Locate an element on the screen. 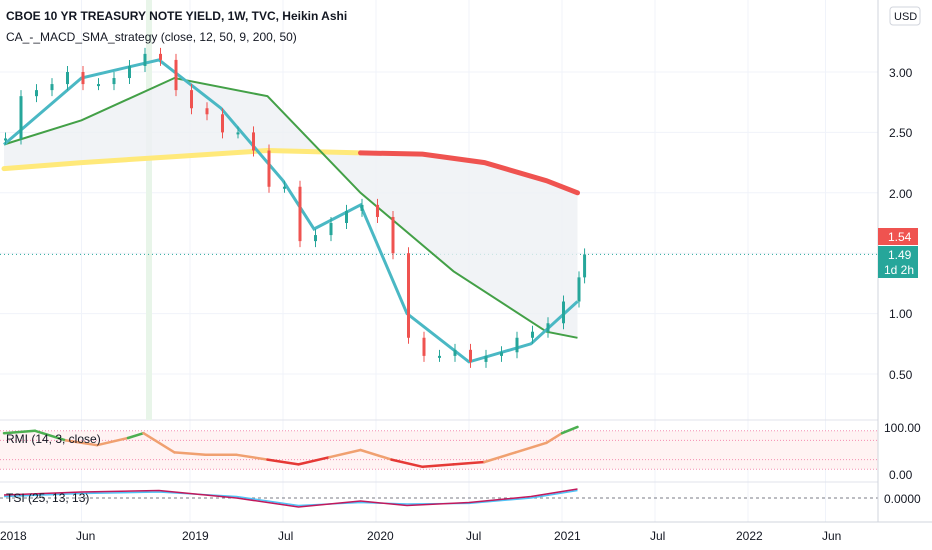 The width and height of the screenshot is (932, 550). y-tick-label: 2.00 is located at coordinates (901, 194).